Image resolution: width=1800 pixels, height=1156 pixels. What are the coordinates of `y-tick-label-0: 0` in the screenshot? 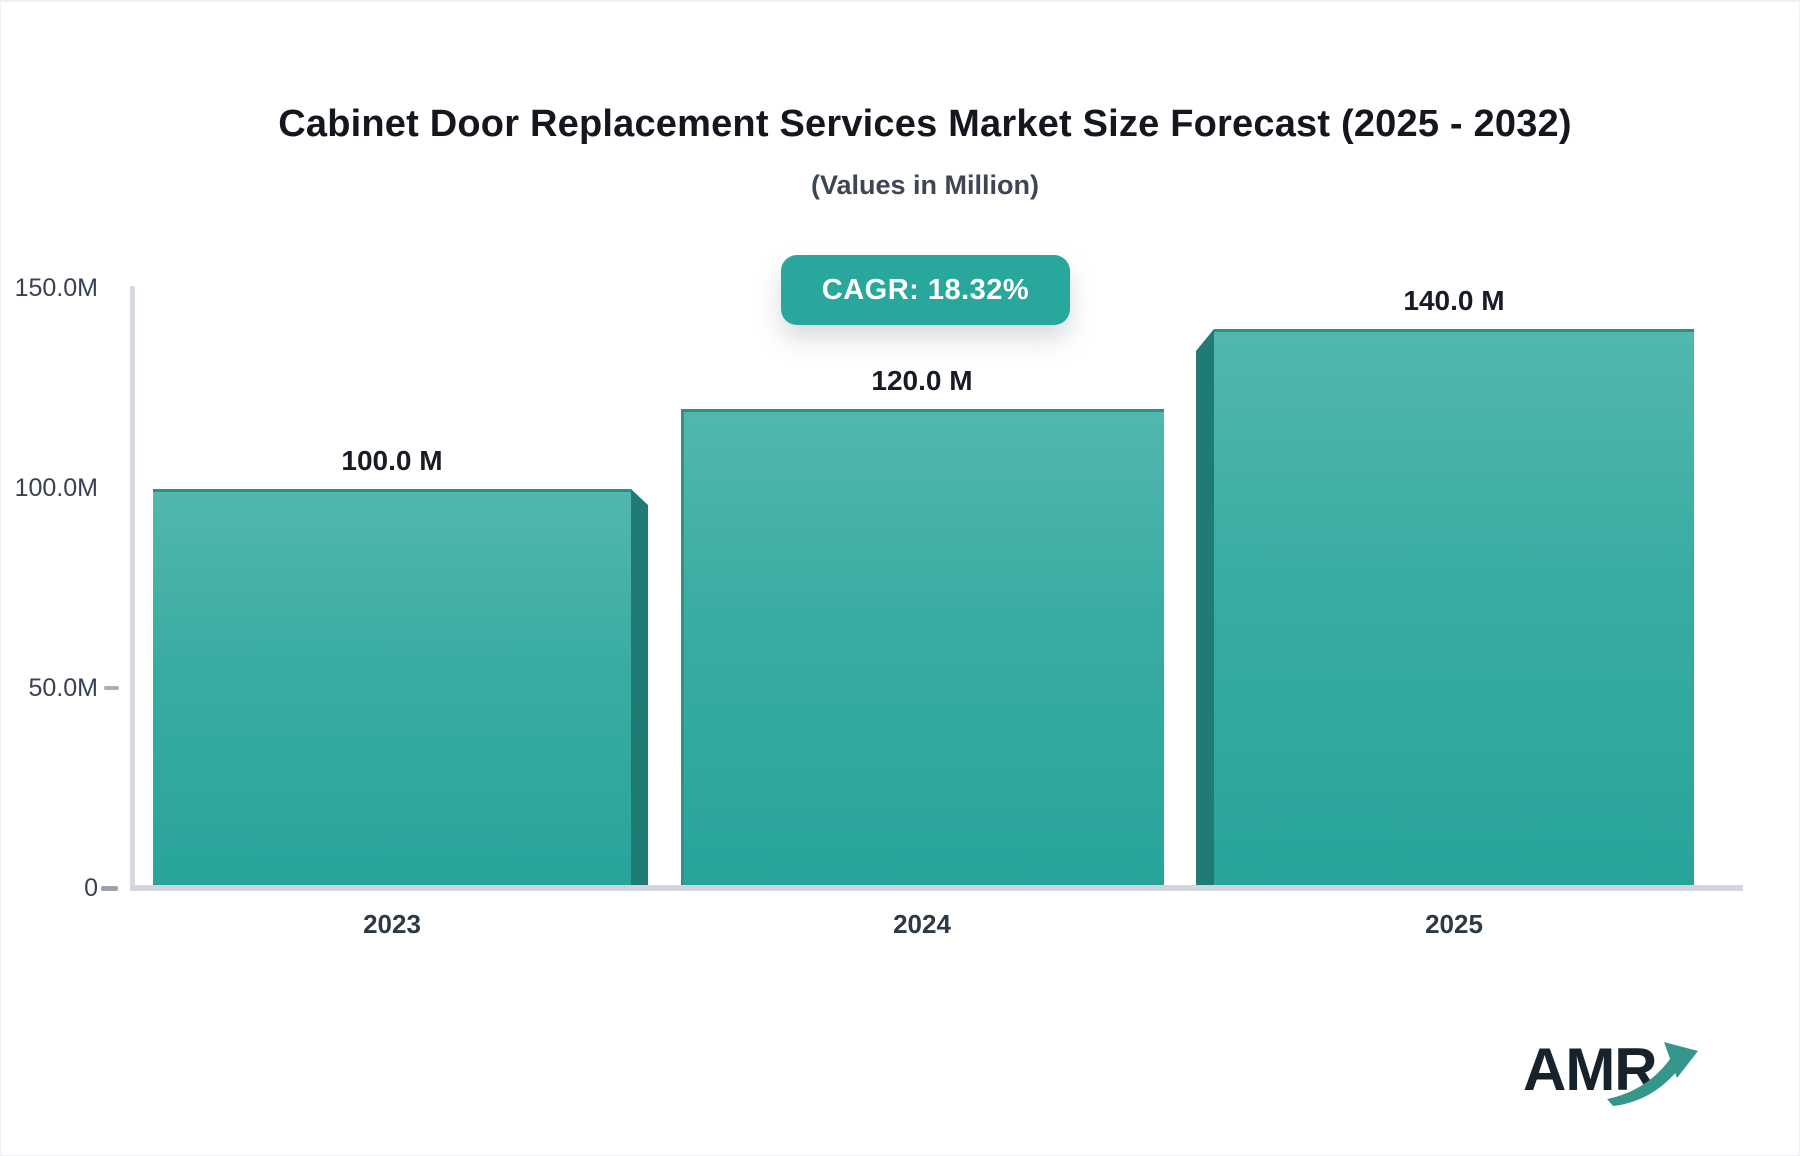 It's located at (91, 888).